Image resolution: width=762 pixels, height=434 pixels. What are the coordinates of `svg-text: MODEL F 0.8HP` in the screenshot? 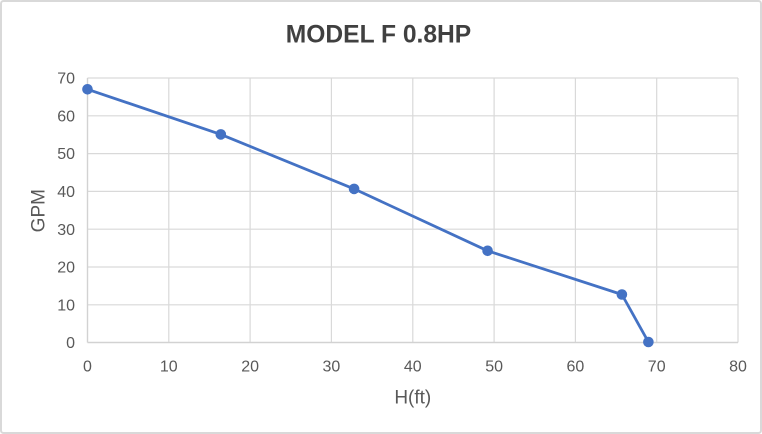 It's located at (378, 34).